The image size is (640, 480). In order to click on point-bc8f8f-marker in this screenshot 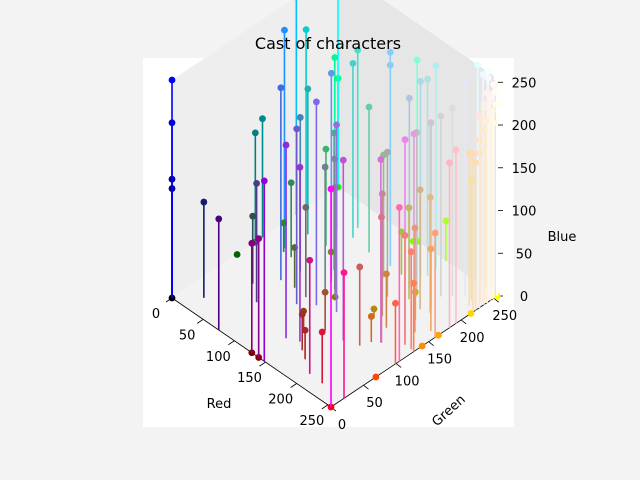, I will do `click(382, 194)`.